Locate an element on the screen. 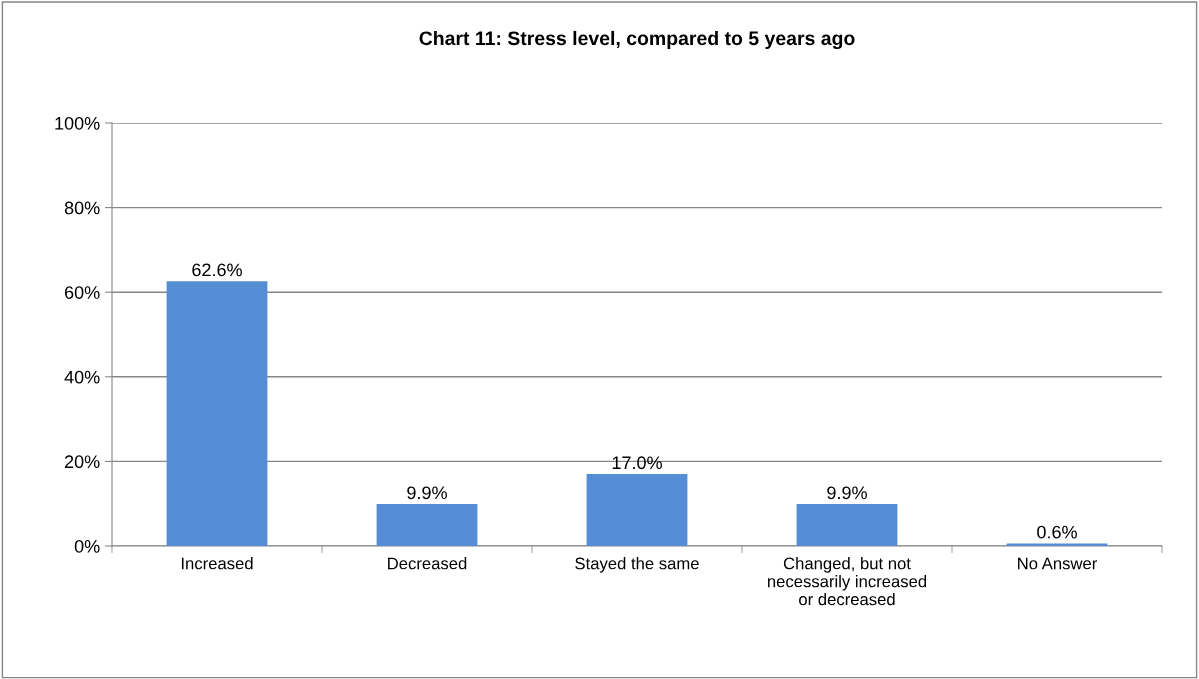  x-tick-label: Changed, but not necessarily increased or decreased is located at coordinates (847, 581).